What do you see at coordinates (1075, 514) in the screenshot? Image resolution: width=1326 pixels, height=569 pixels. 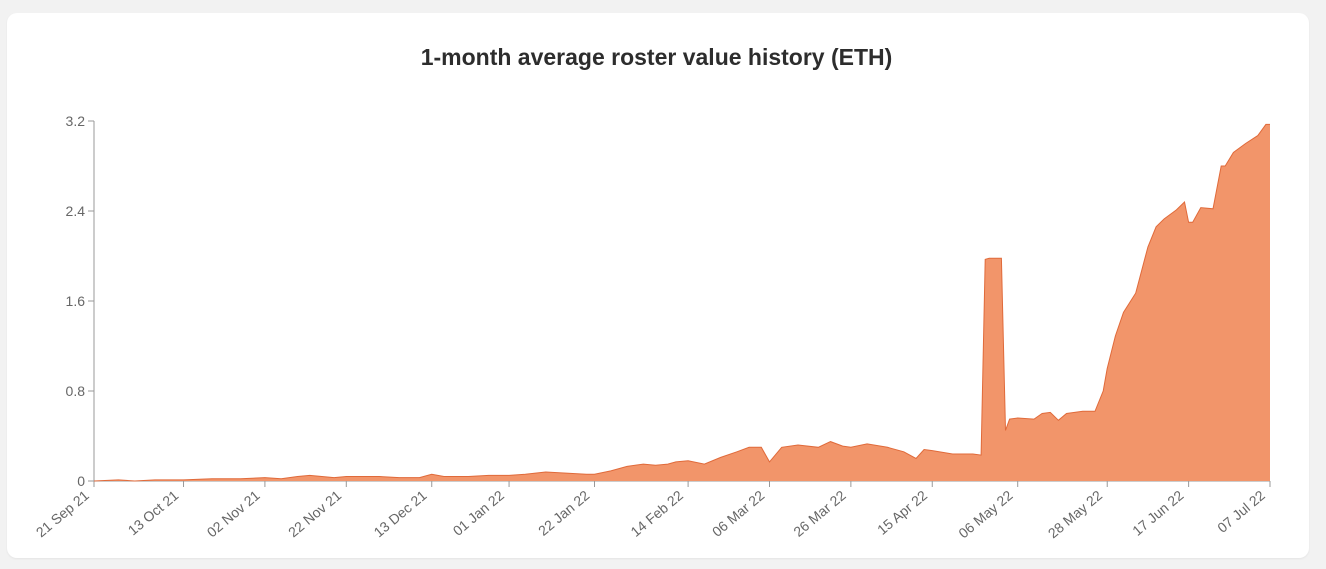 I see `x-tick-label: 28 May 22` at bounding box center [1075, 514].